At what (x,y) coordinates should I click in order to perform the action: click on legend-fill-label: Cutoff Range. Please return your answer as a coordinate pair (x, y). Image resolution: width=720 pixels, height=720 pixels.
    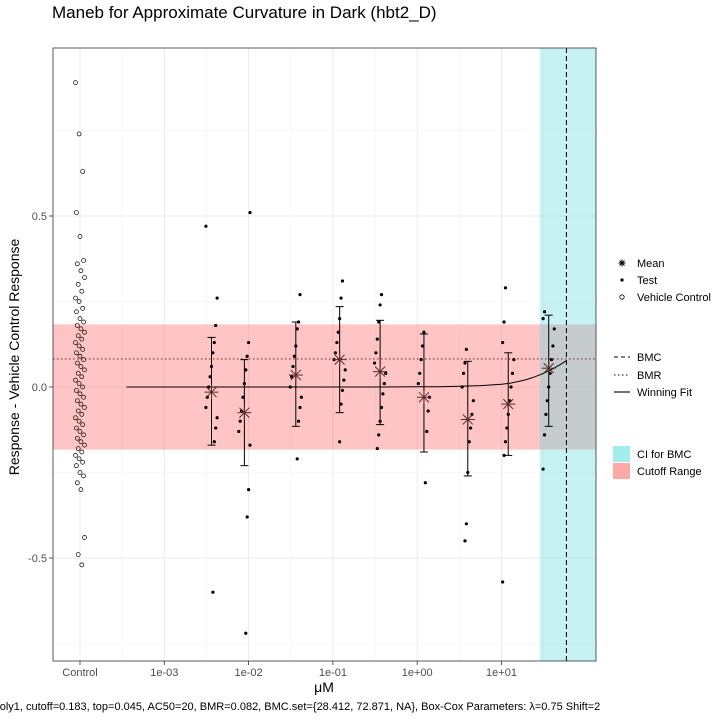
    Looking at the image, I should click on (669, 472).